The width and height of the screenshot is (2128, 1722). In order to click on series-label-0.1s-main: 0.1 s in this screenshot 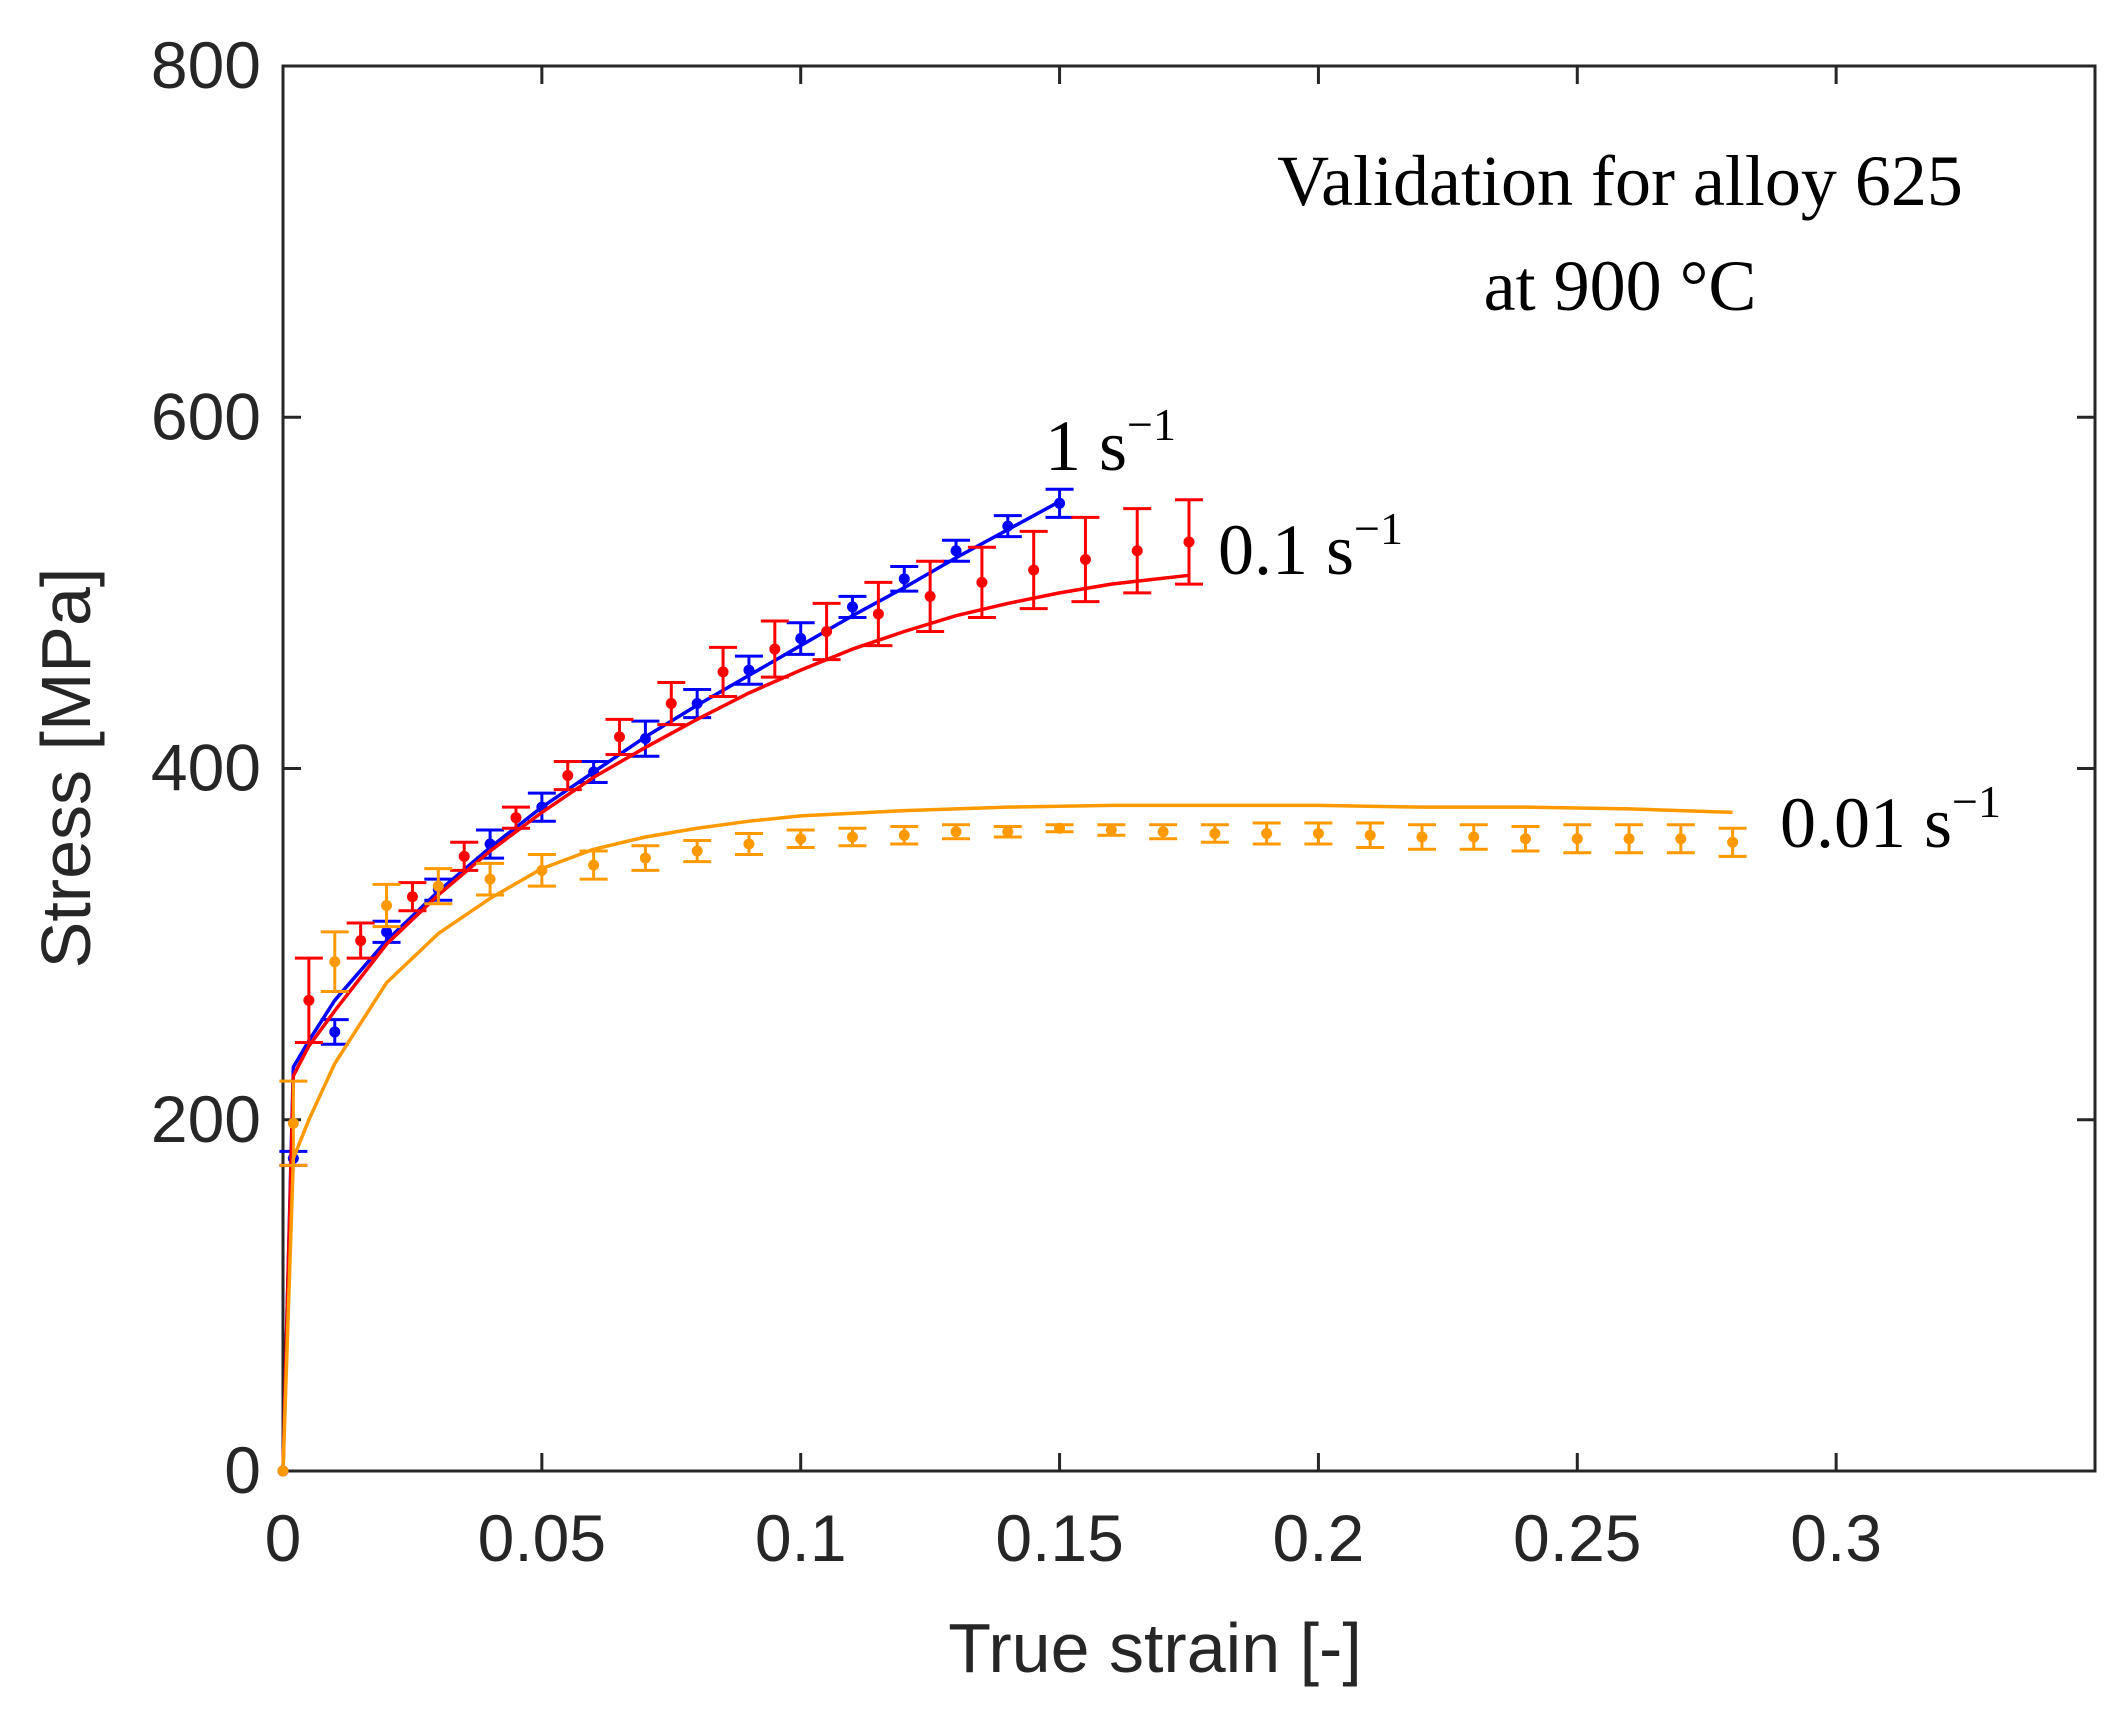, I will do `click(1286, 550)`.